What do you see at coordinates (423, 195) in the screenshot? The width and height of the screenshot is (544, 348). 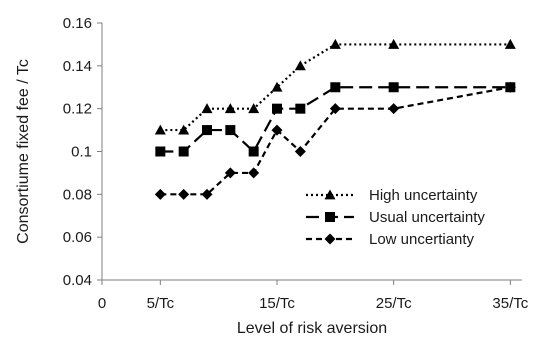 I see `legend-label: High uncertainty` at bounding box center [423, 195].